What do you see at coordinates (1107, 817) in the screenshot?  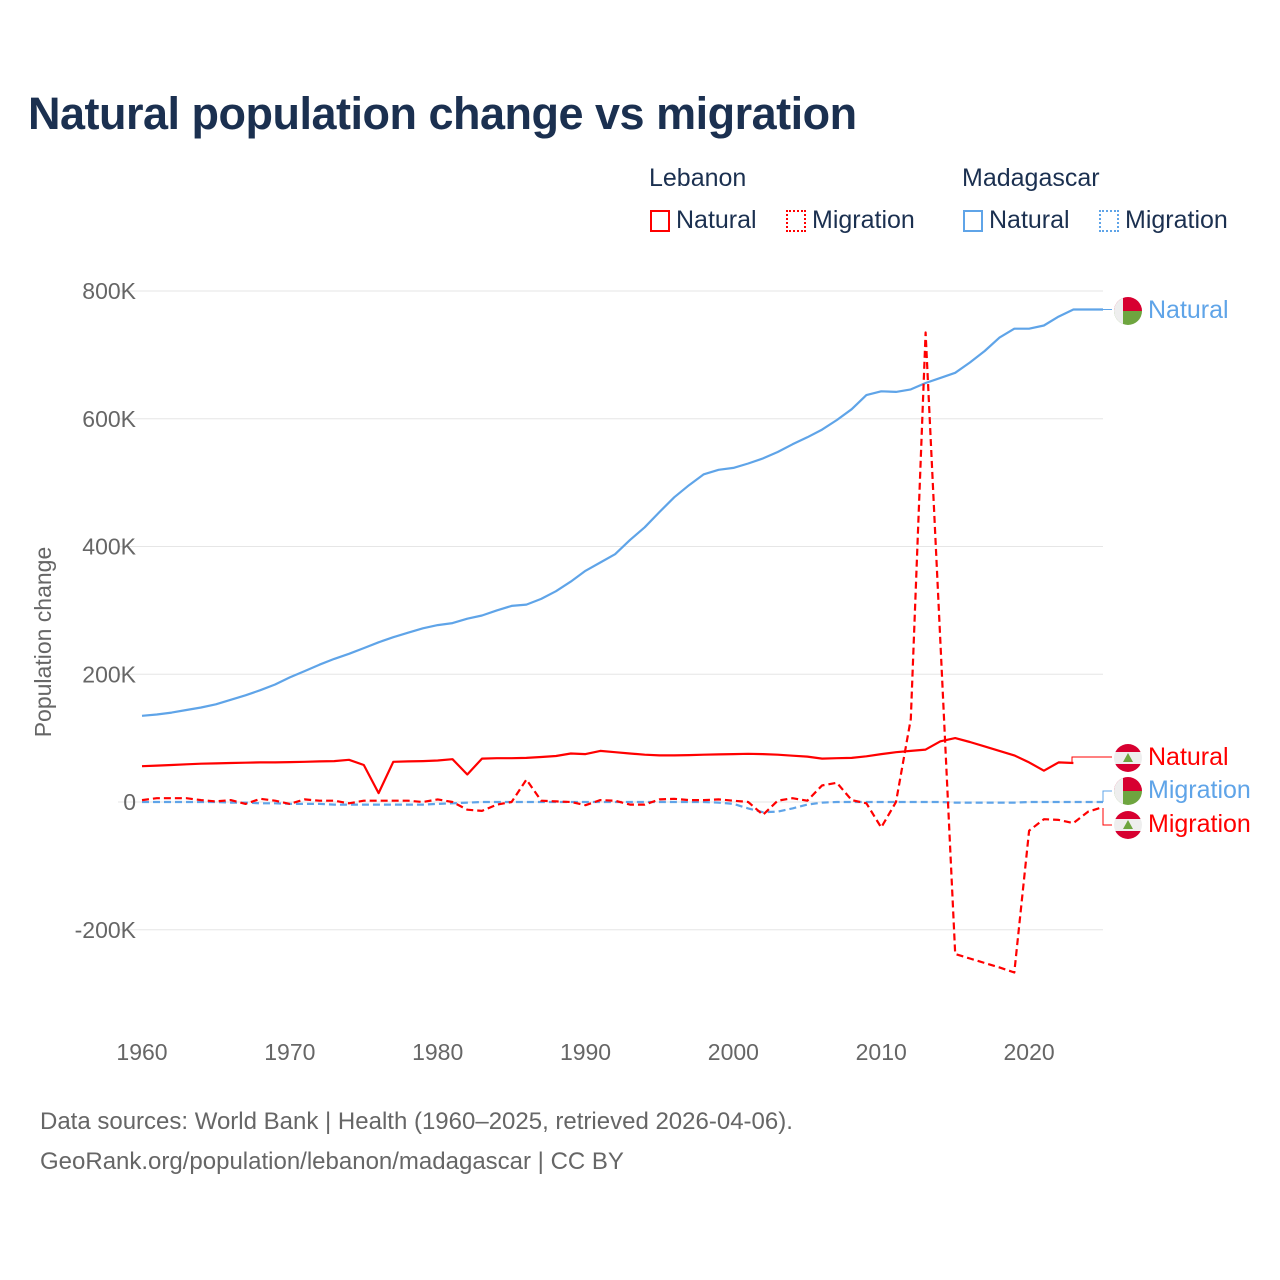 I see `connector-lebanon-migration` at bounding box center [1107, 817].